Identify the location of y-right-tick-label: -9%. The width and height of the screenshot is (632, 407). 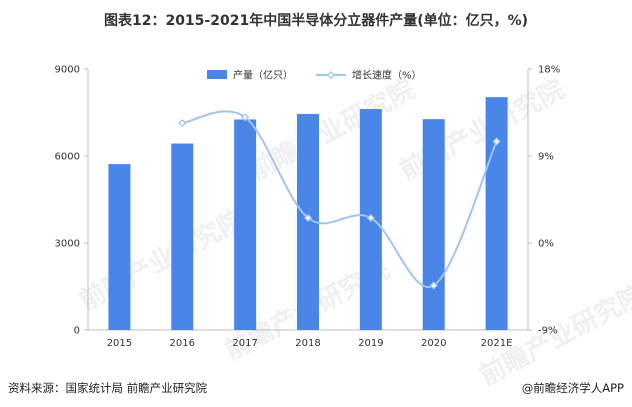
(547, 331).